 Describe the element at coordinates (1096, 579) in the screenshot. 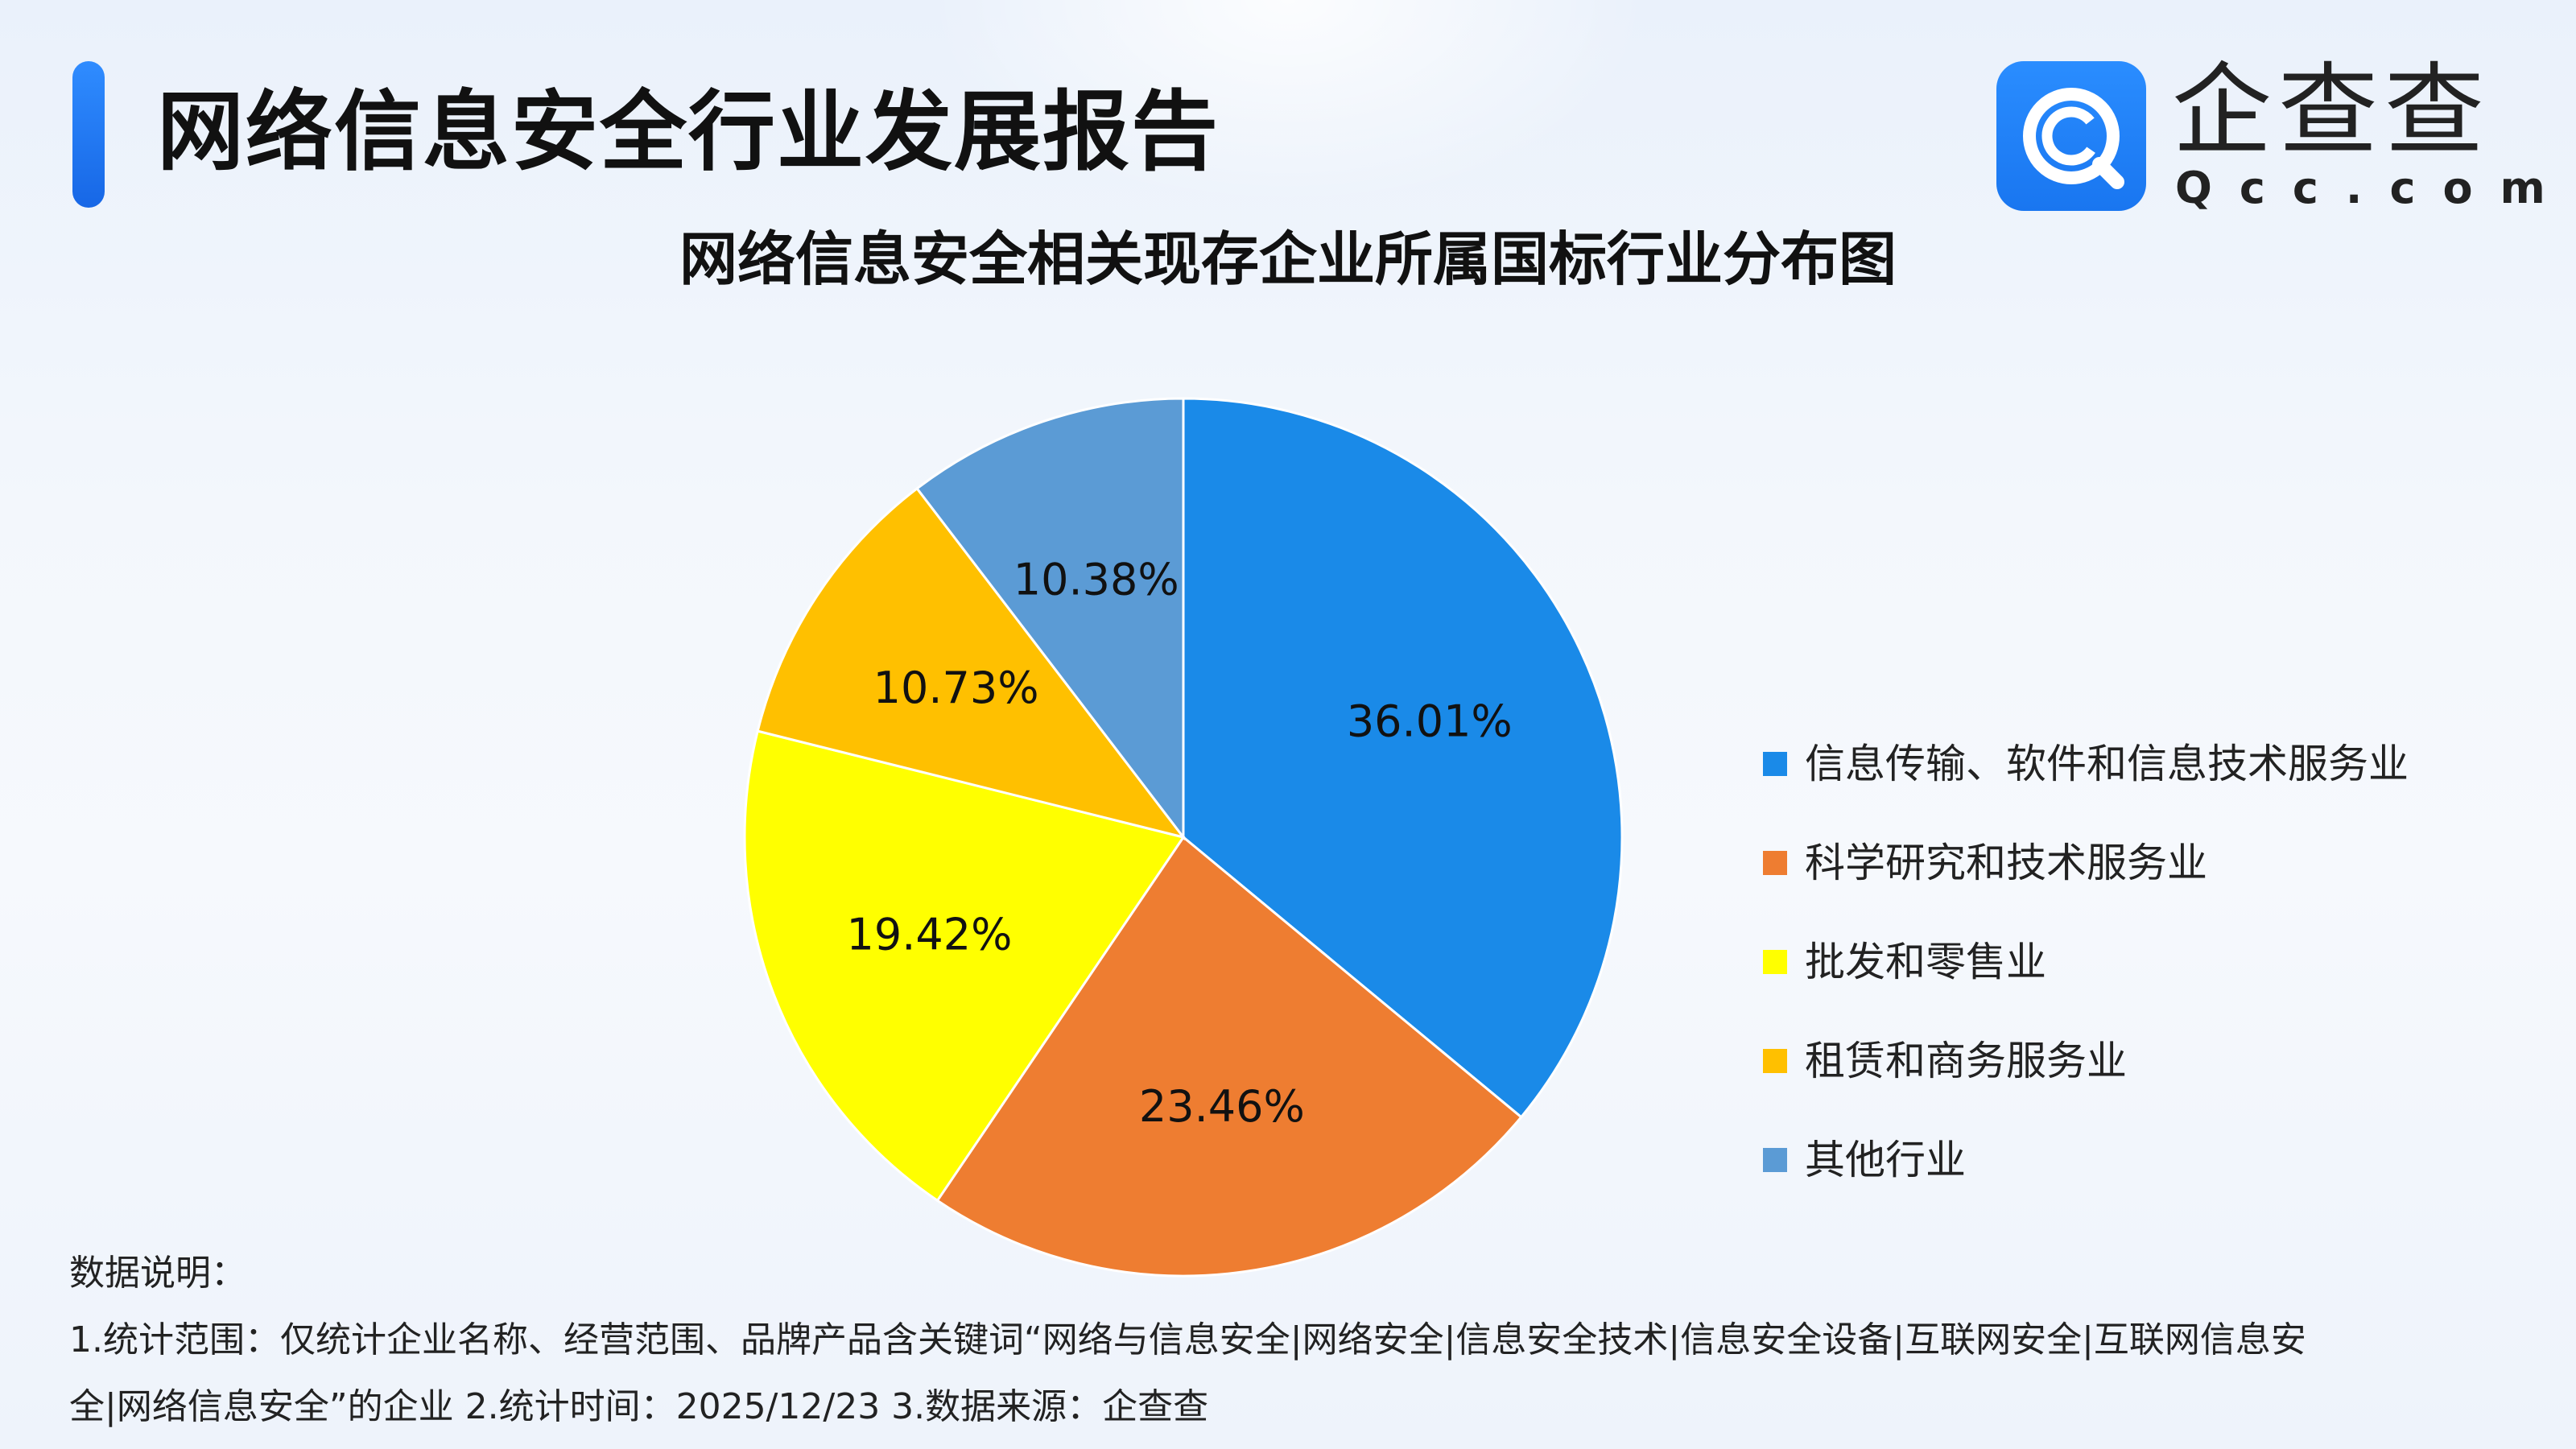

I see `pie-data-label: 10.38%` at that location.